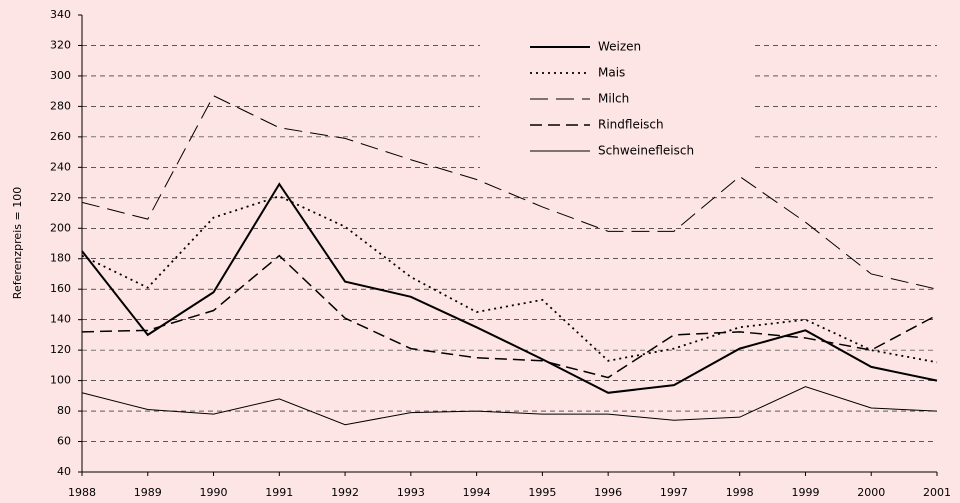  Describe the element at coordinates (646, 151) in the screenshot. I see `legend-label: Schweinefleisch` at that location.